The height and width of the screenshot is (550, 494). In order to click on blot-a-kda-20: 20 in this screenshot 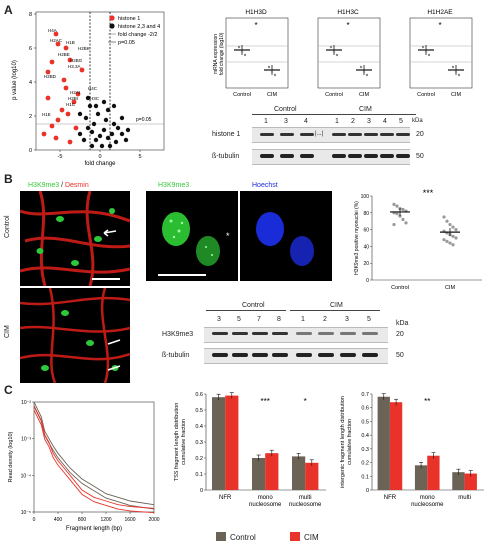, I will do `click(420, 134)`.